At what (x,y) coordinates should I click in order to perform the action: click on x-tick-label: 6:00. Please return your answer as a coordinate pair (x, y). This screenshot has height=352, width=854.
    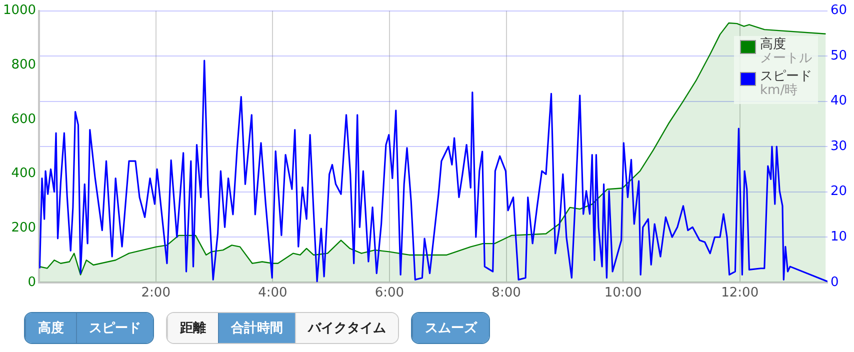
    Looking at the image, I should click on (389, 293).